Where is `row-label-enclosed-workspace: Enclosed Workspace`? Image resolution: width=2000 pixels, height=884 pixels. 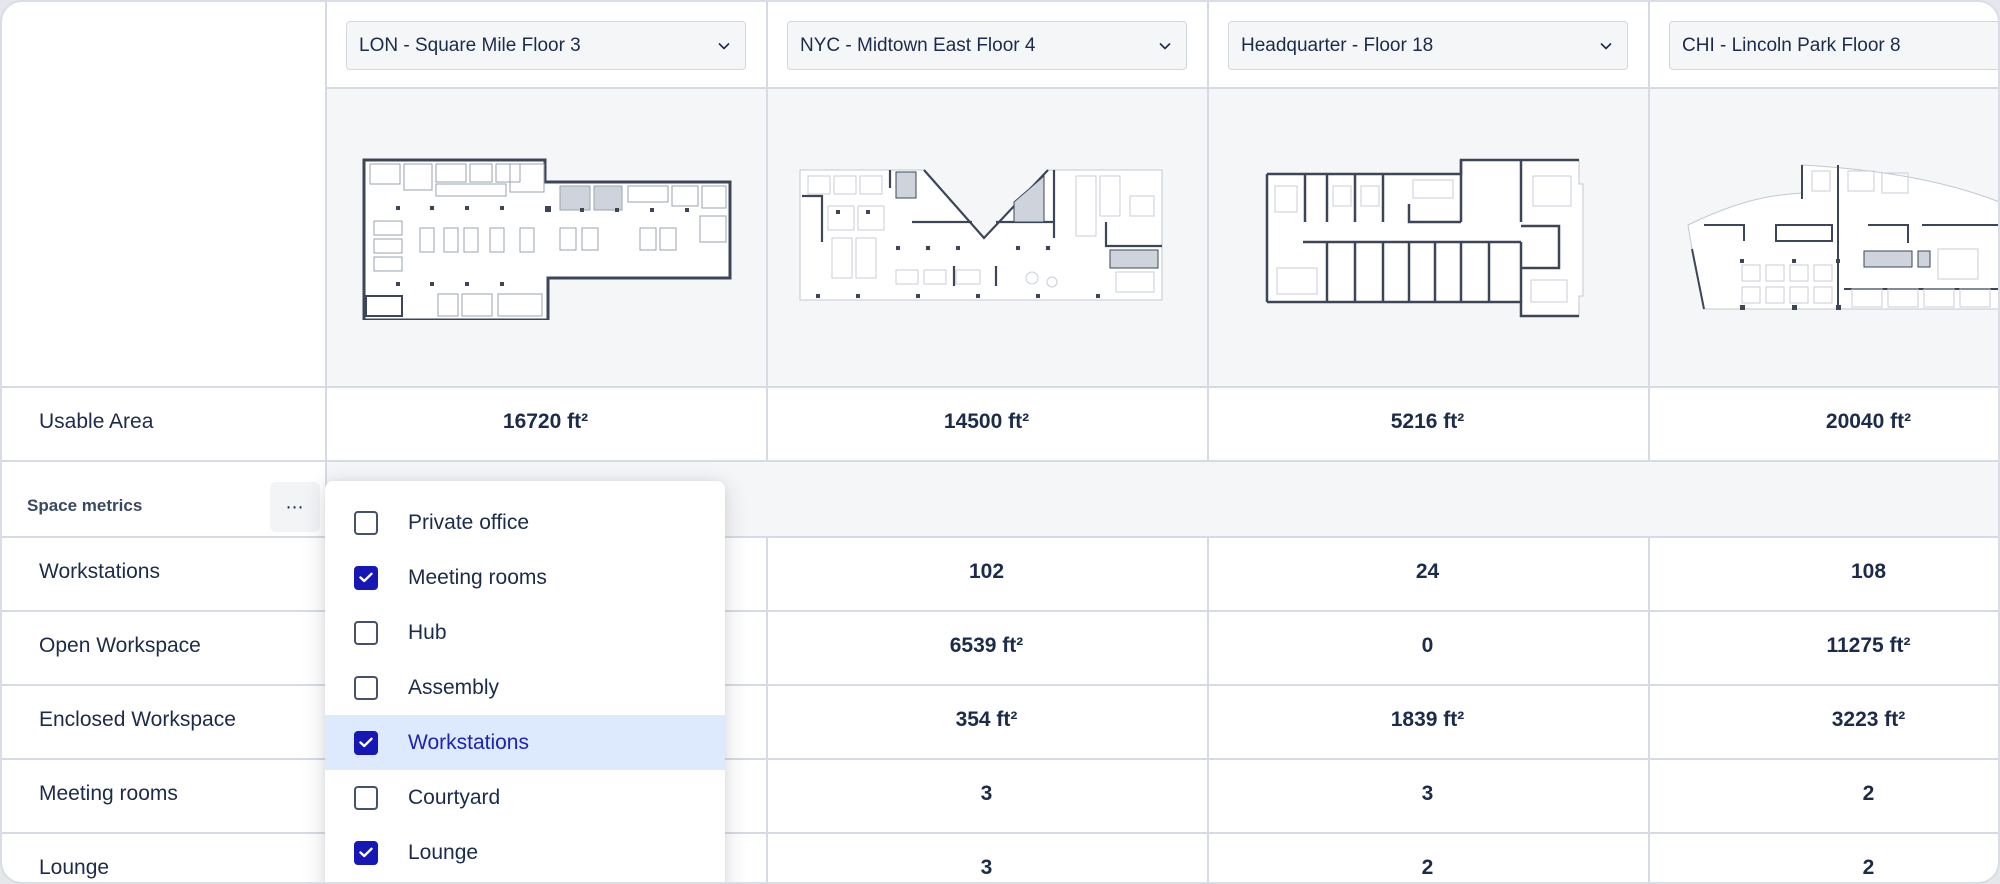 row-label-enclosed-workspace: Enclosed Workspace is located at coordinates (137, 719).